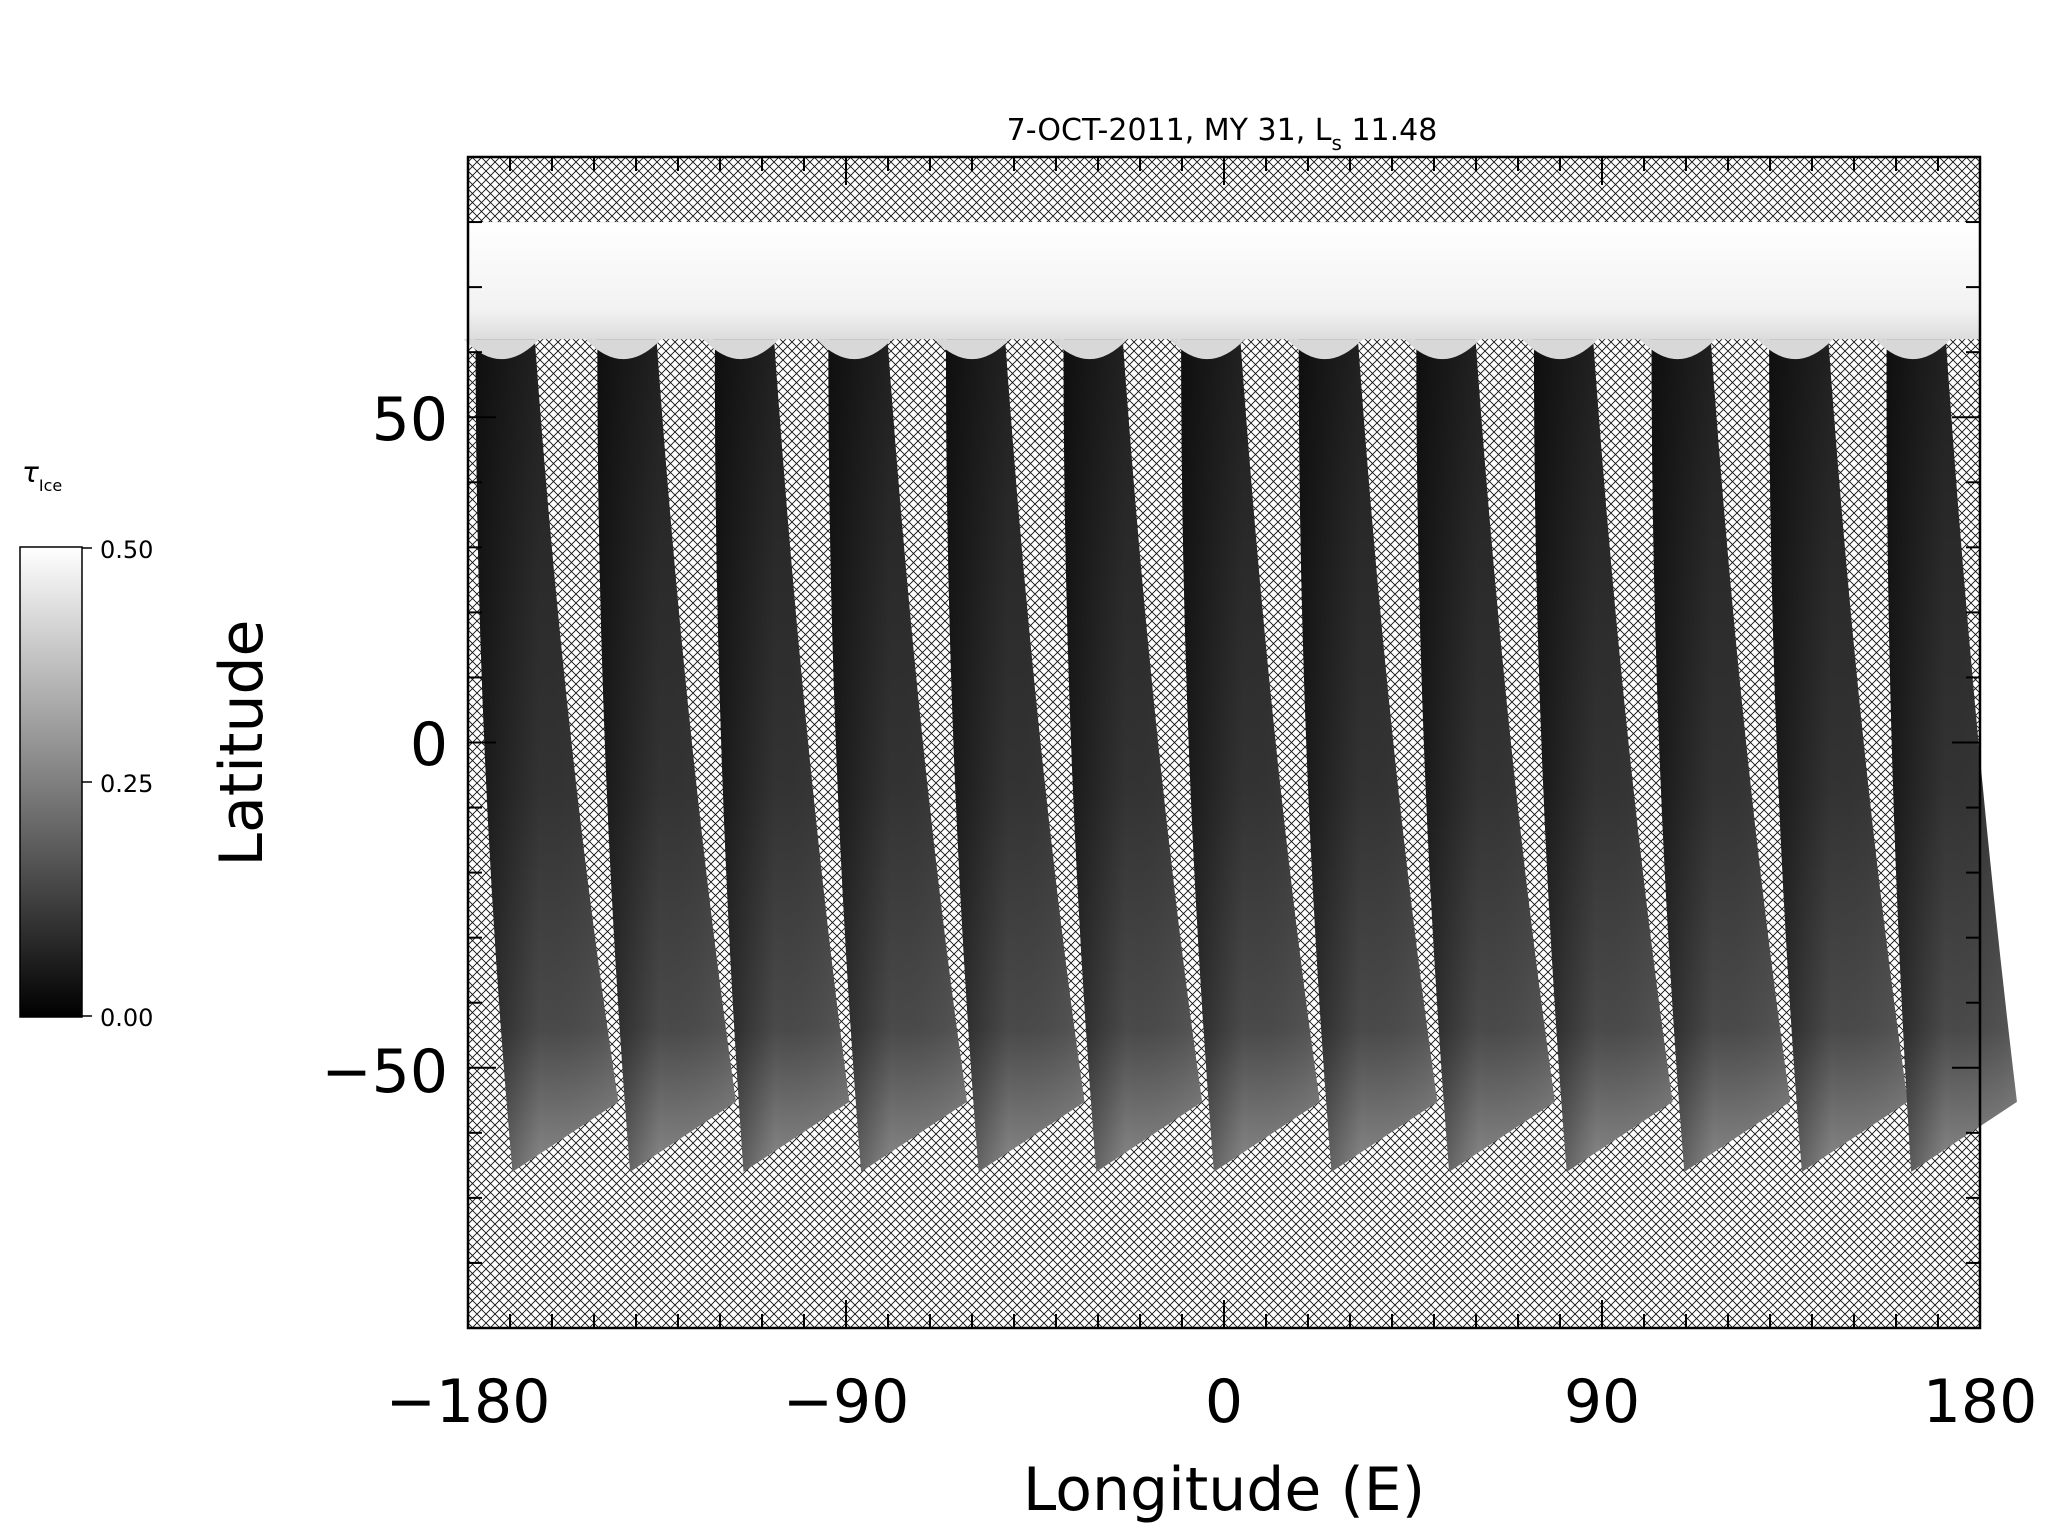 The width and height of the screenshot is (2048, 1536). I want to click on x-tick-label: 90, so click(1602, 1402).